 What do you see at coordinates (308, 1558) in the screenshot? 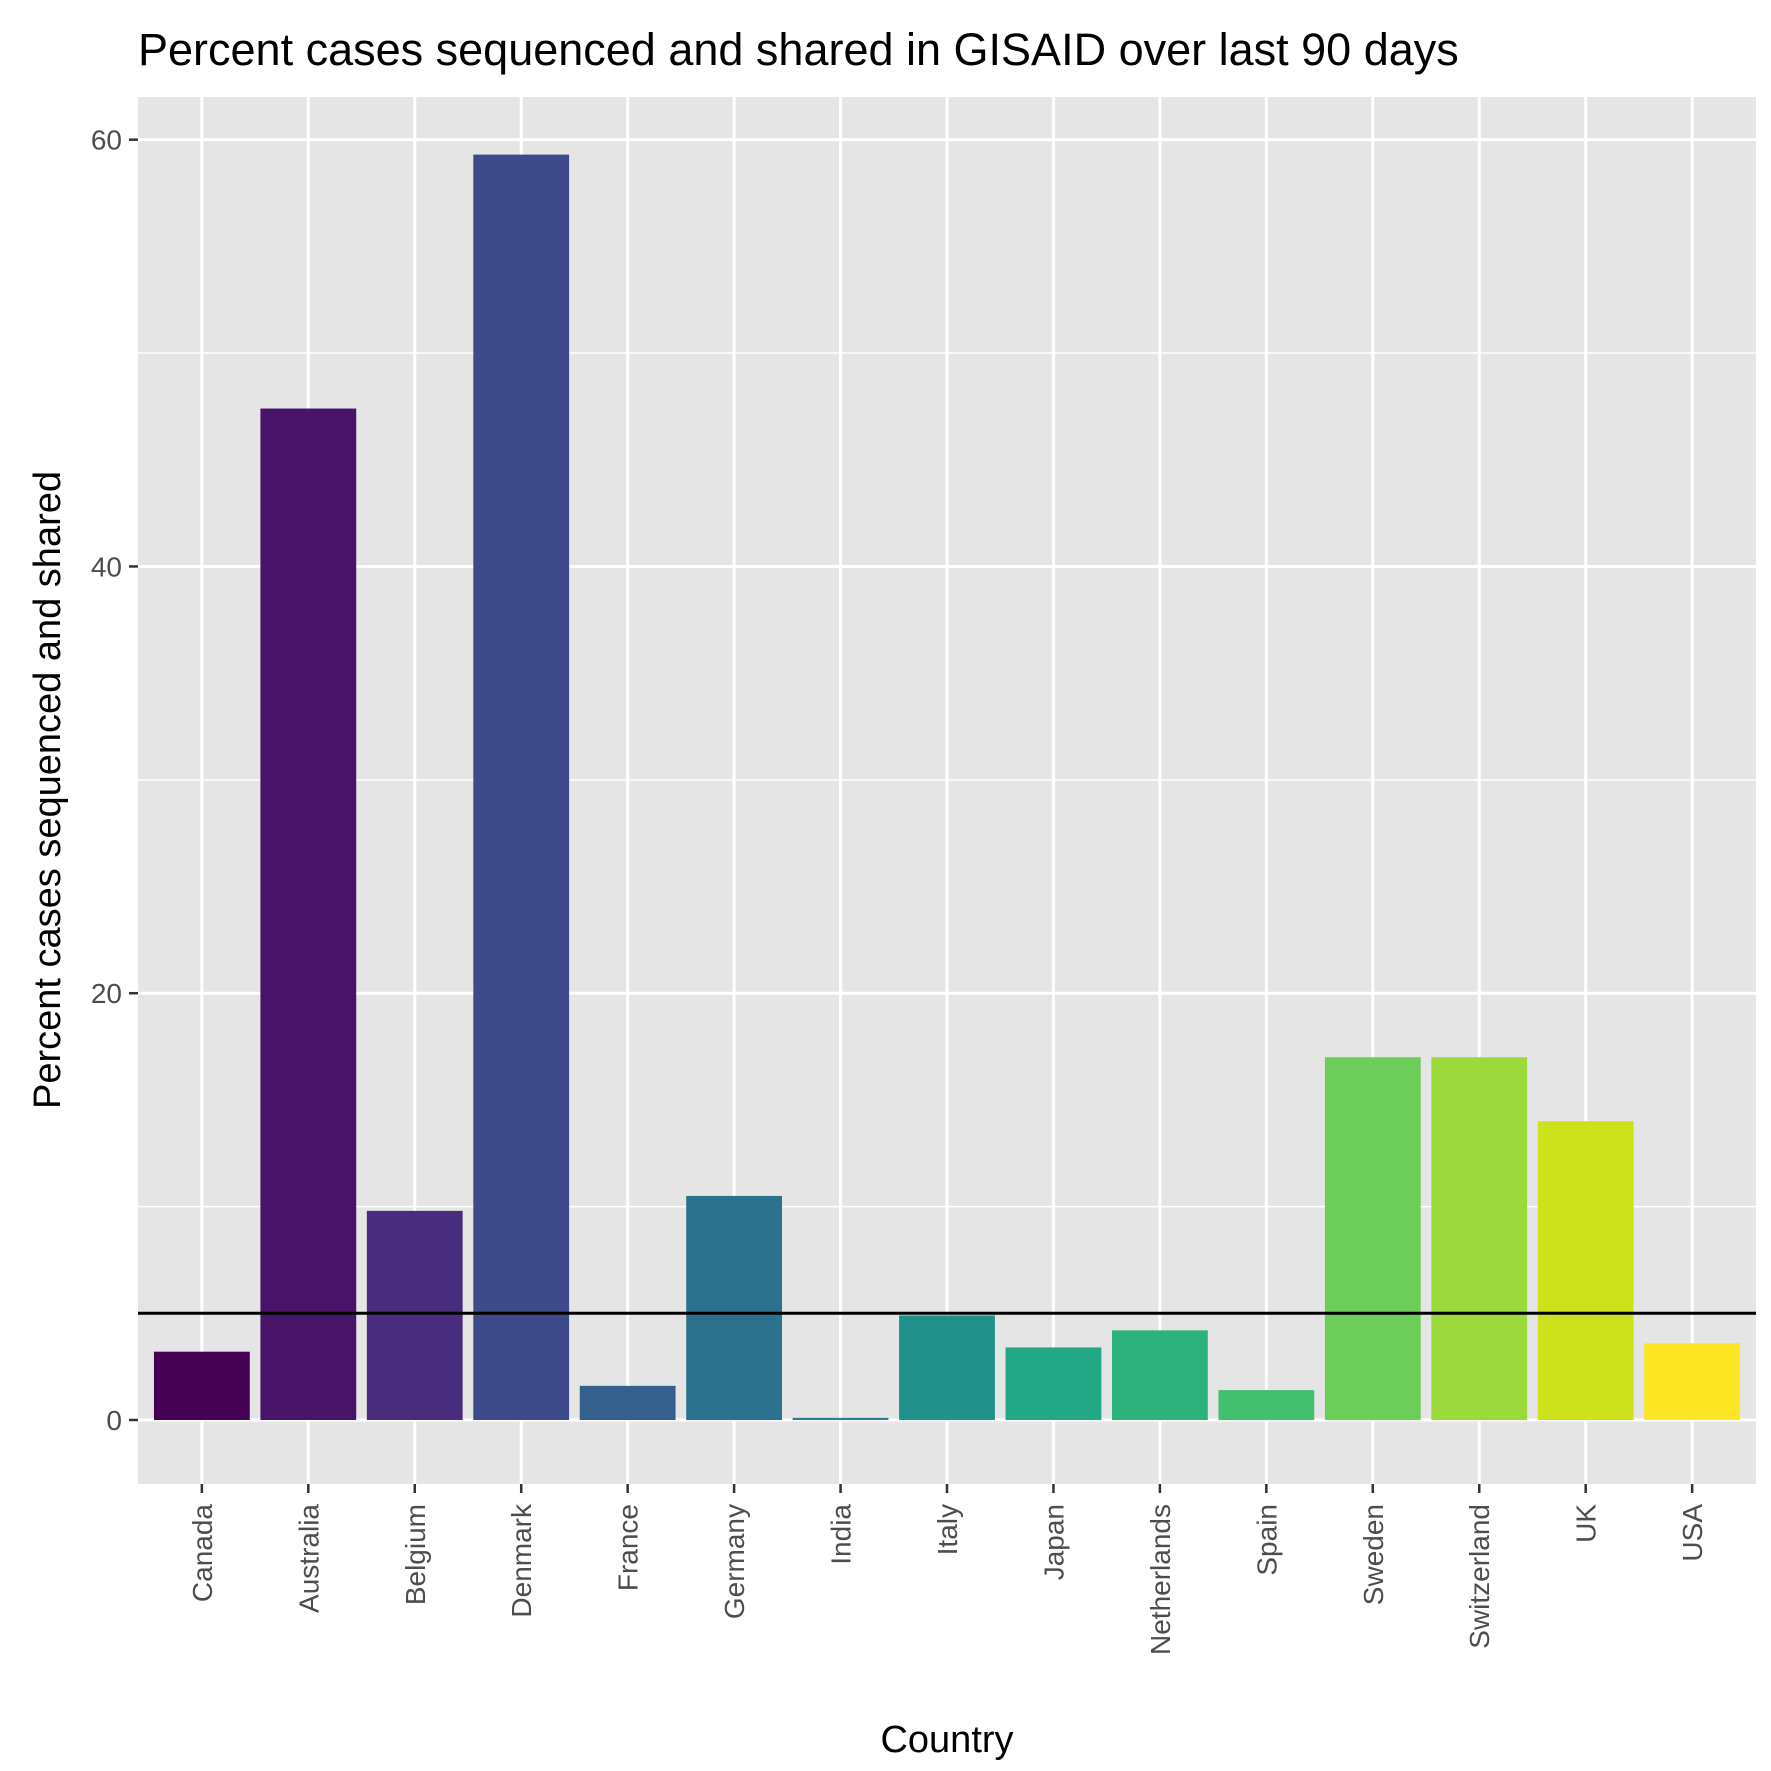
I see `x-tick-label: Australia` at bounding box center [308, 1558].